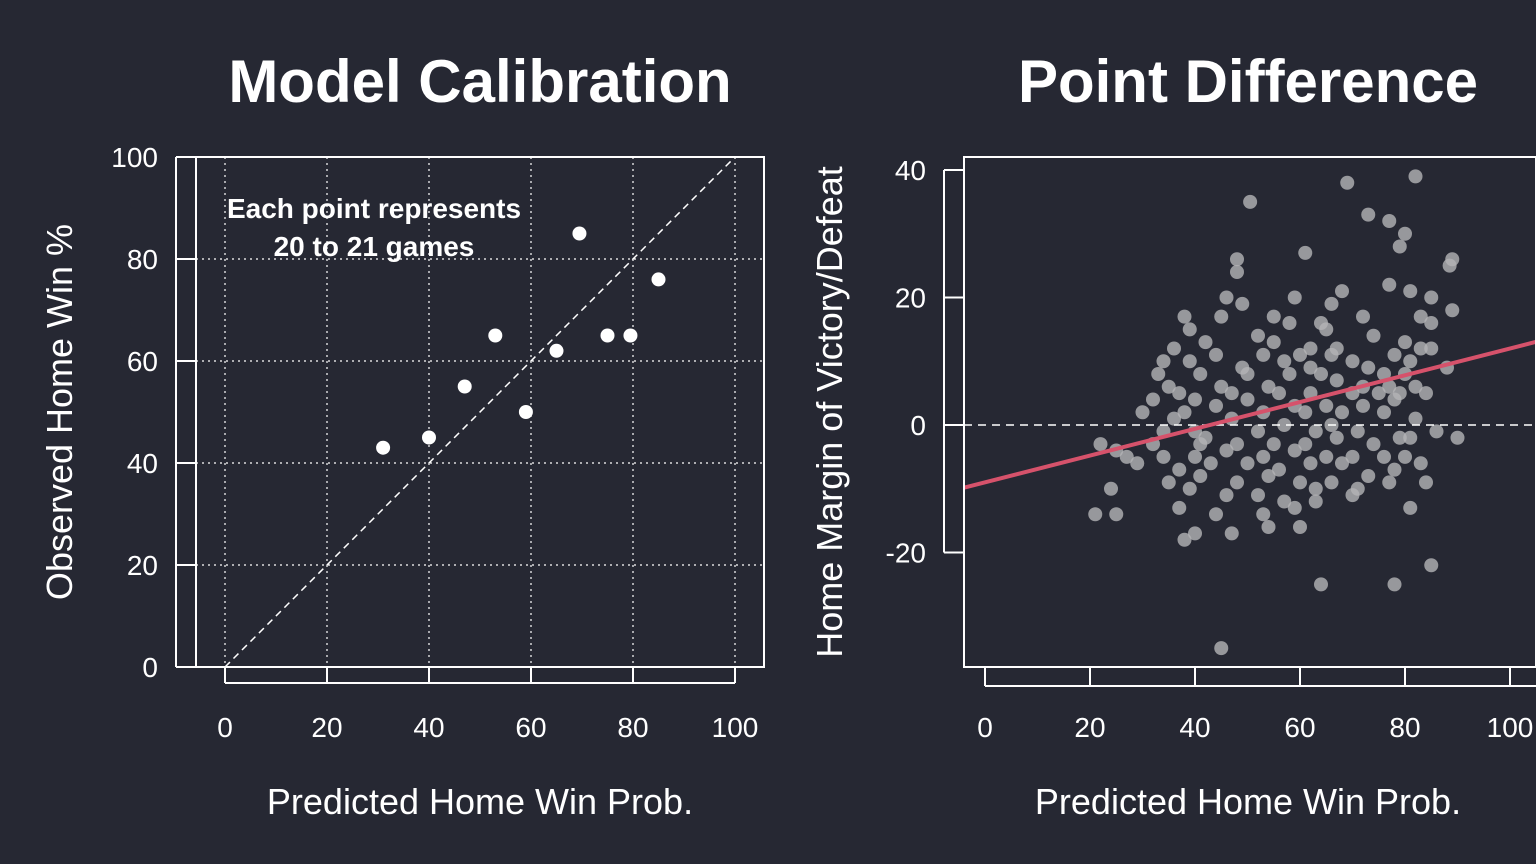 The image size is (1536, 864). Describe the element at coordinates (142, 463) in the screenshot. I see `calibration-y-tick-label: 40` at that location.